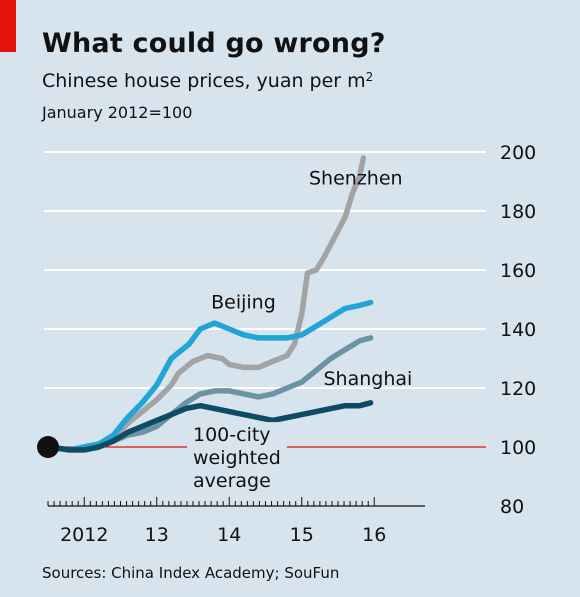 Image resolution: width=580 pixels, height=597 pixels. Describe the element at coordinates (518, 389) in the screenshot. I see `y-tick-label-120: 120` at that location.